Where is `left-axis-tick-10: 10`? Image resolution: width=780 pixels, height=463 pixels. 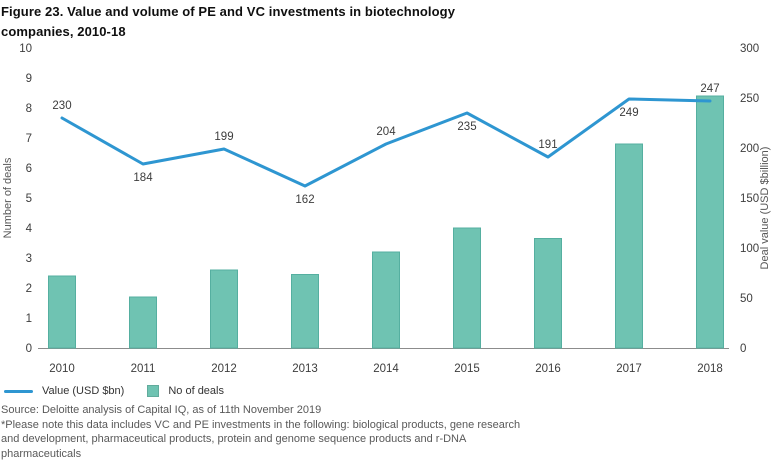
left-axis-tick-10: 10 is located at coordinates (25, 49).